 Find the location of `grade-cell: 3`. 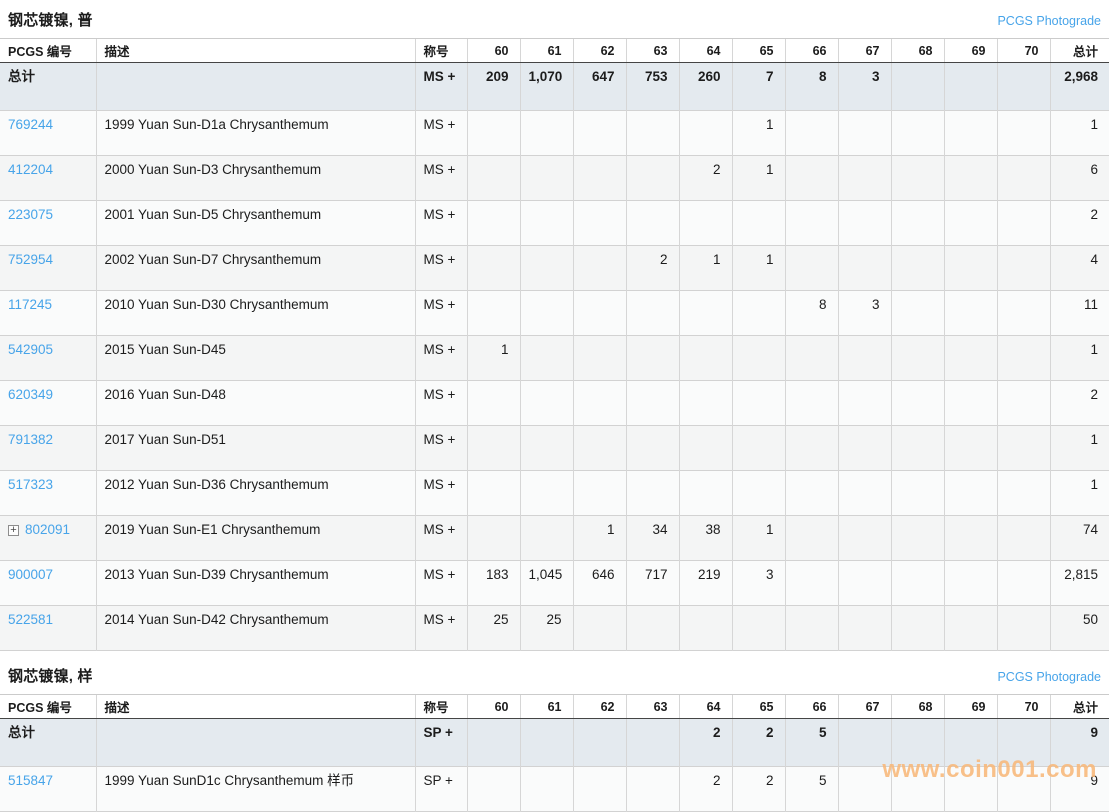

grade-cell: 3 is located at coordinates (758, 583).